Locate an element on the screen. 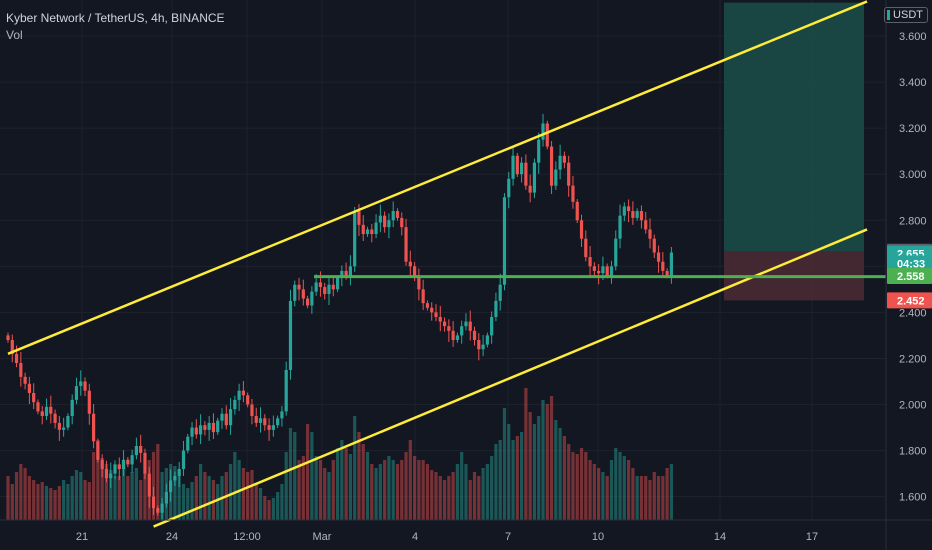  symbol-title: Kyber Network / TetherUS, 4h, BINANCE is located at coordinates (115, 18).